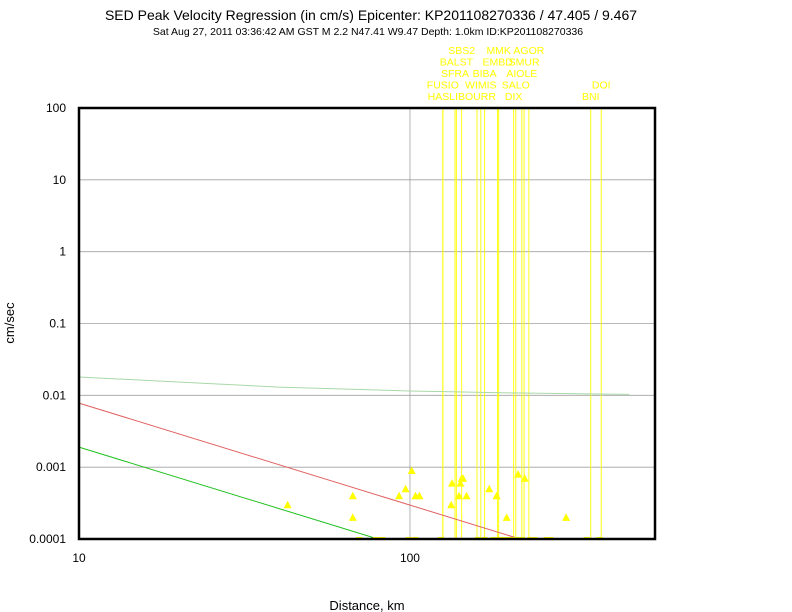  Describe the element at coordinates (56, 108) in the screenshot. I see `y-tick-label: 100` at that location.